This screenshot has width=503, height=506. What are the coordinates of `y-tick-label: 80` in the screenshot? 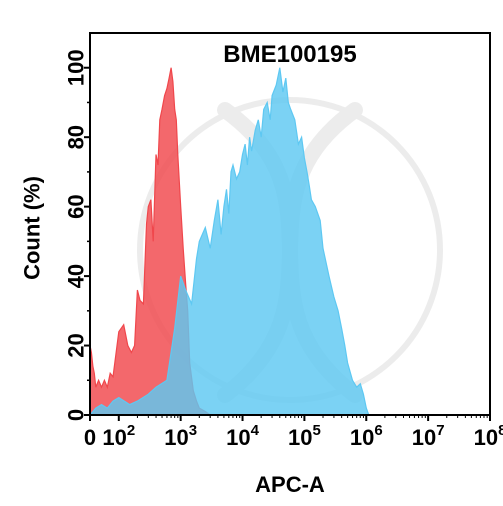 It's located at (76, 137).